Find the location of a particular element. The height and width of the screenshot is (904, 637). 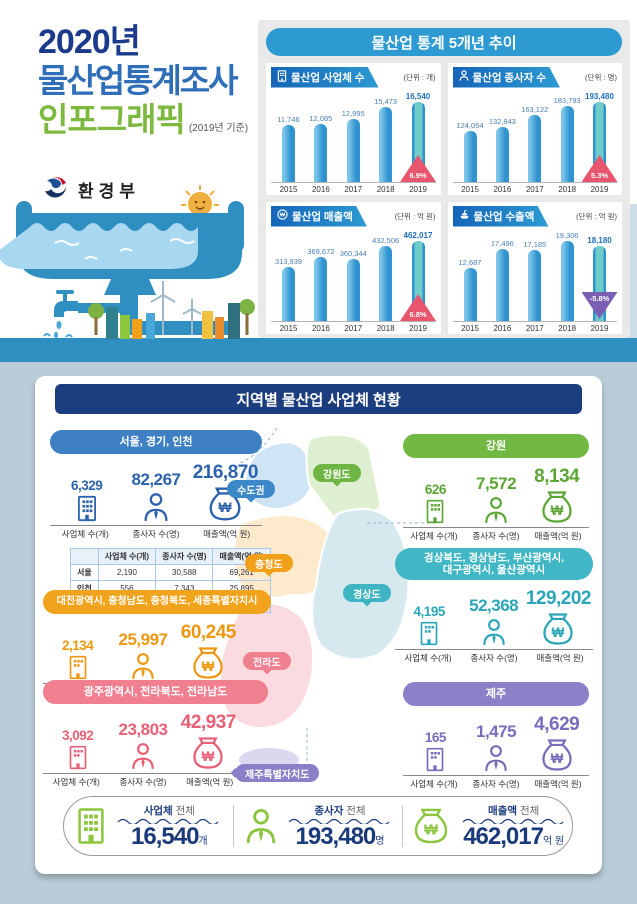

title-year: 2020년 is located at coordinates (89, 42).